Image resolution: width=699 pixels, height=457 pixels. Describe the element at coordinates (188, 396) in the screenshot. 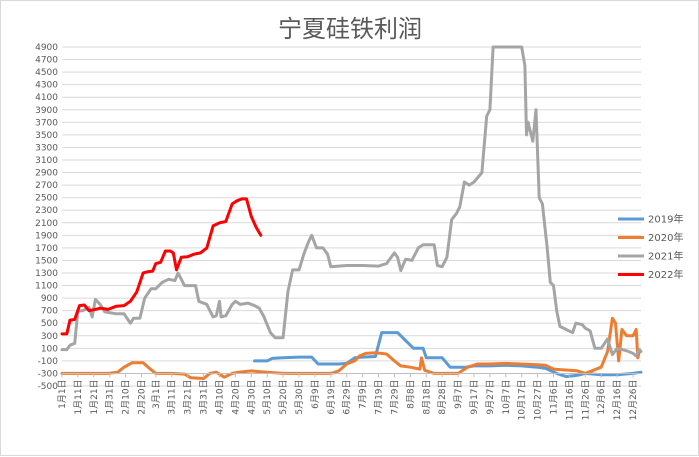

I see `x-tick-label: 3月21日` at that location.